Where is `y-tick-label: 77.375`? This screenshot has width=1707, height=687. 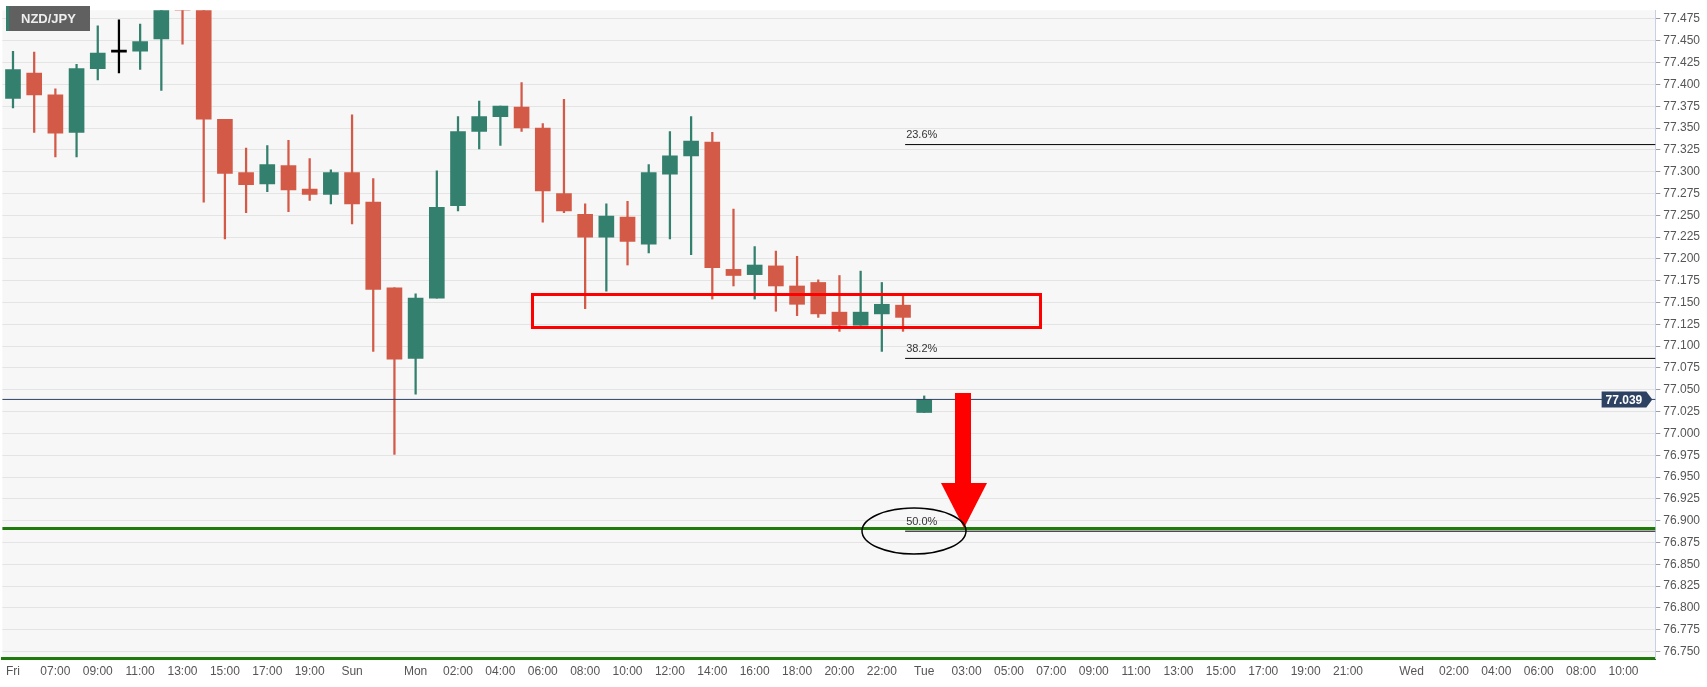
y-tick-label: 77.375 is located at coordinates (1682, 105).